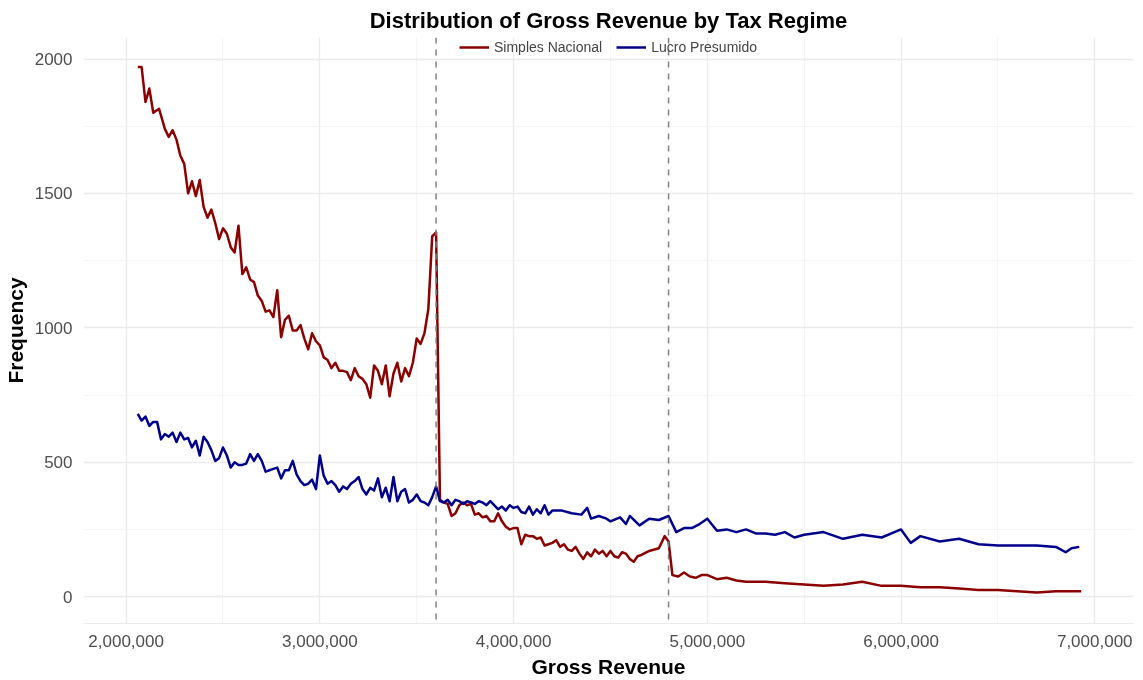 The width and height of the screenshot is (1143, 680). I want to click on x-tick-label: 3,000,000, so click(320, 641).